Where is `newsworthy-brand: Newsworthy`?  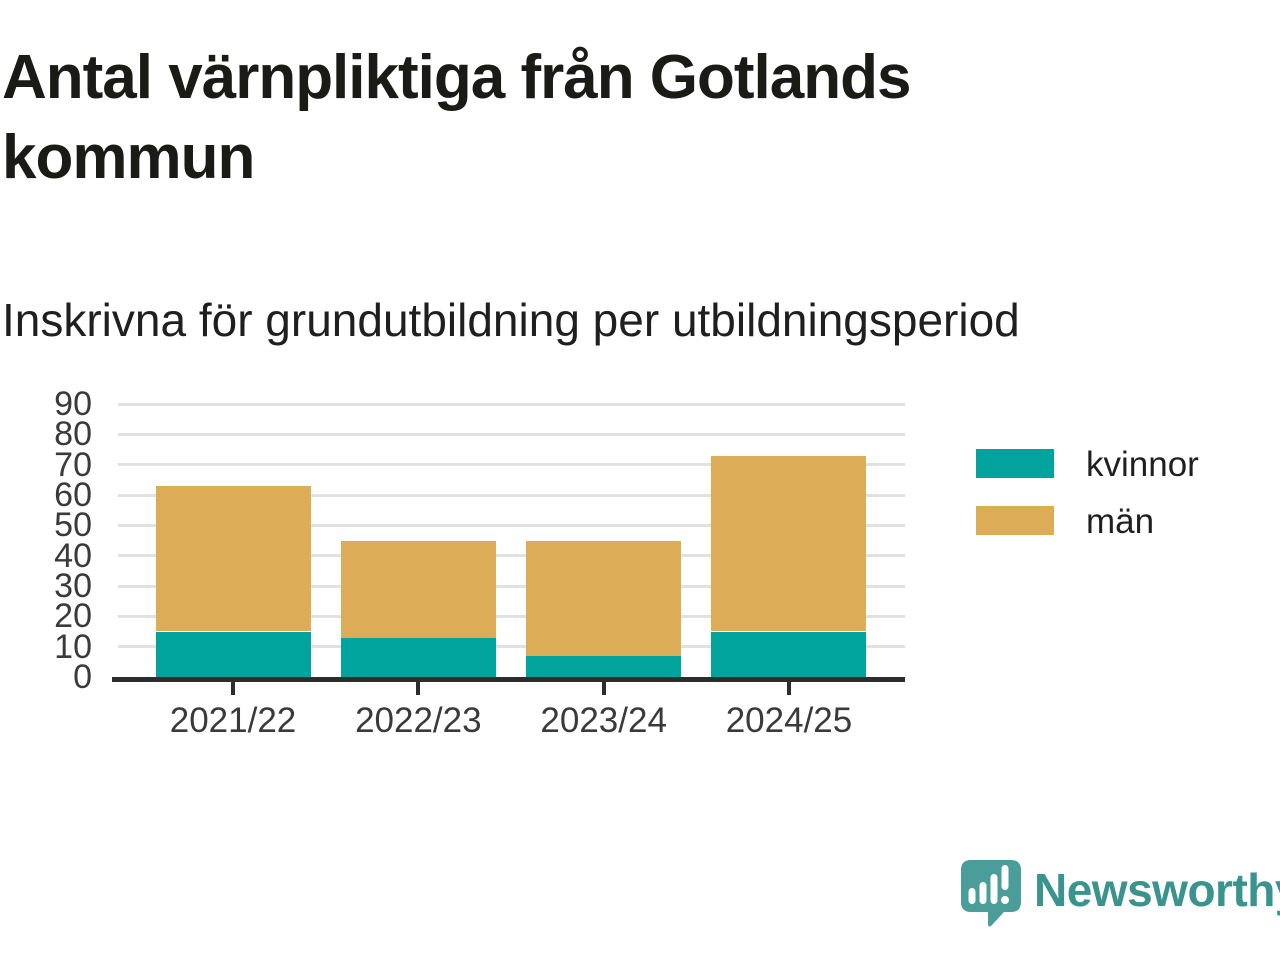 newsworthy-brand: Newsworthy is located at coordinates (1119, 894).